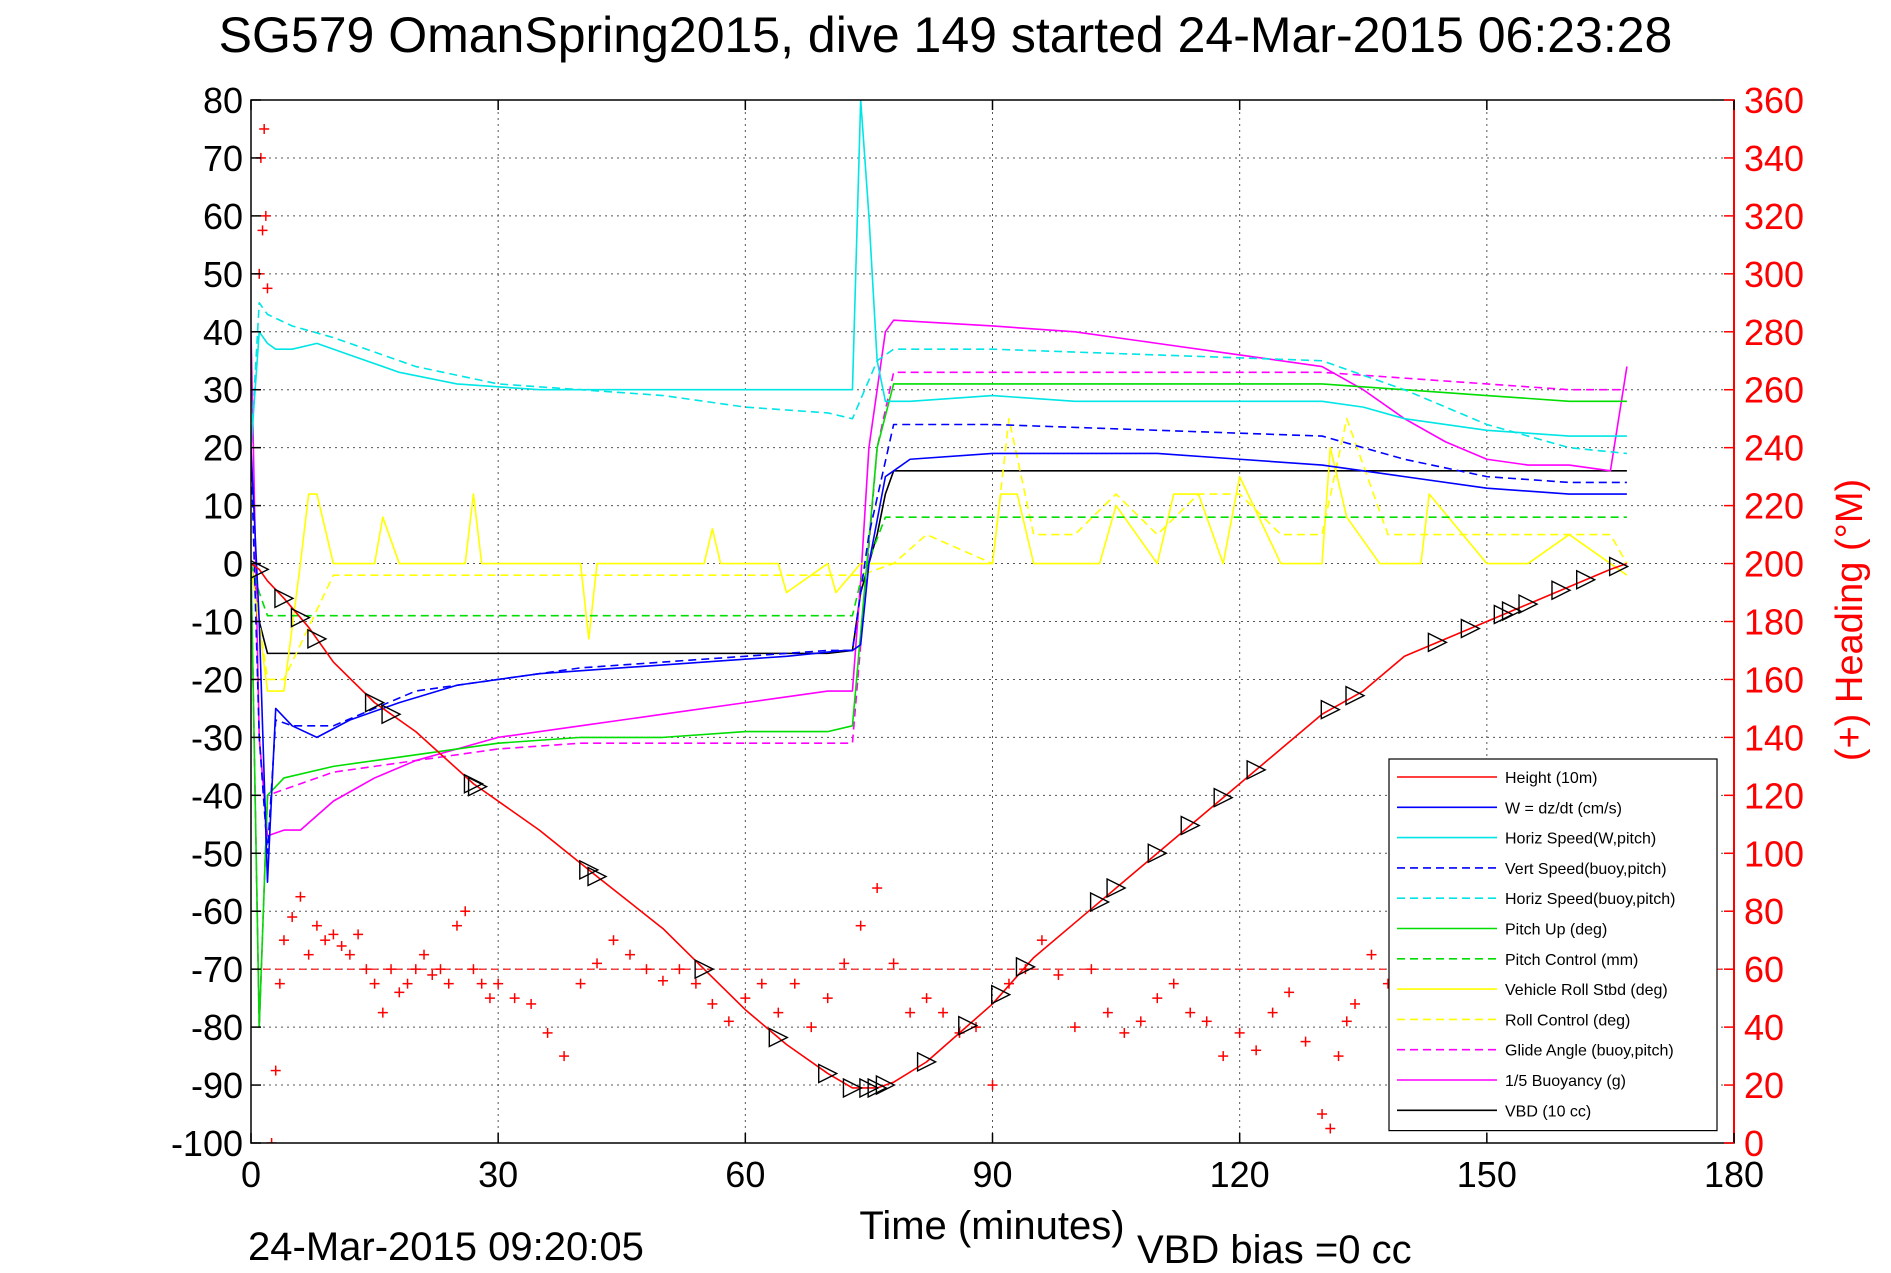 The width and height of the screenshot is (1891, 1273). I want to click on end-time-label: 24-Mar-2015 09:20:05, so click(446, 1247).